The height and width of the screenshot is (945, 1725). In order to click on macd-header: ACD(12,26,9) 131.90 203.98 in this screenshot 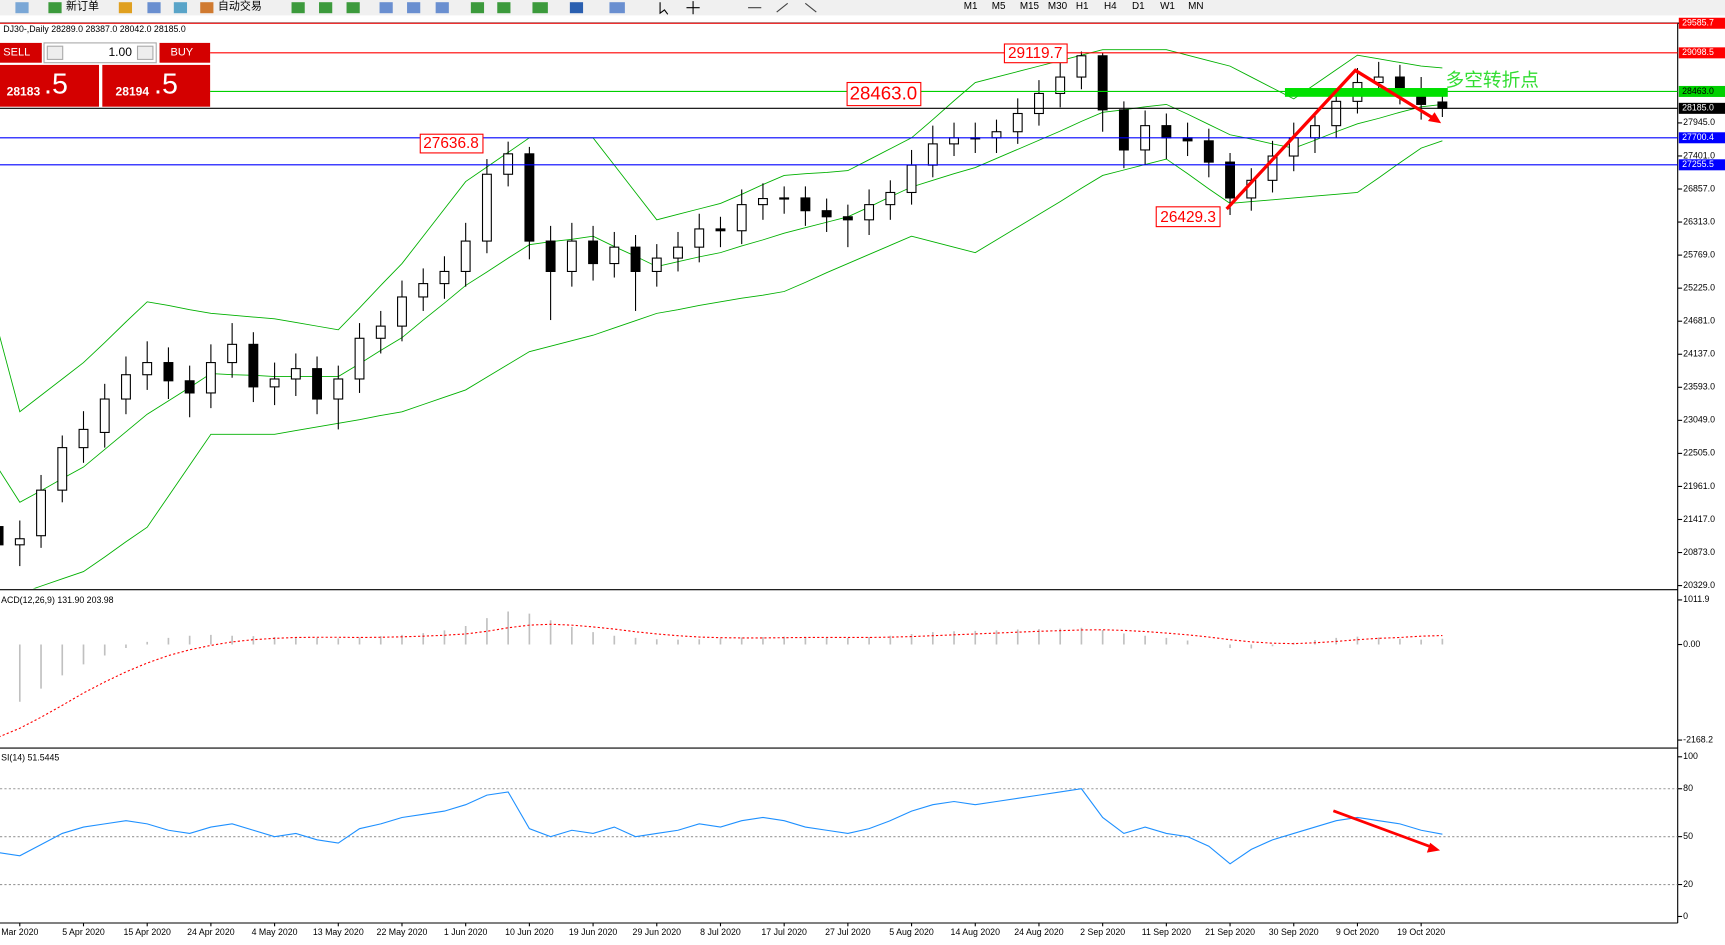, I will do `click(57, 600)`.